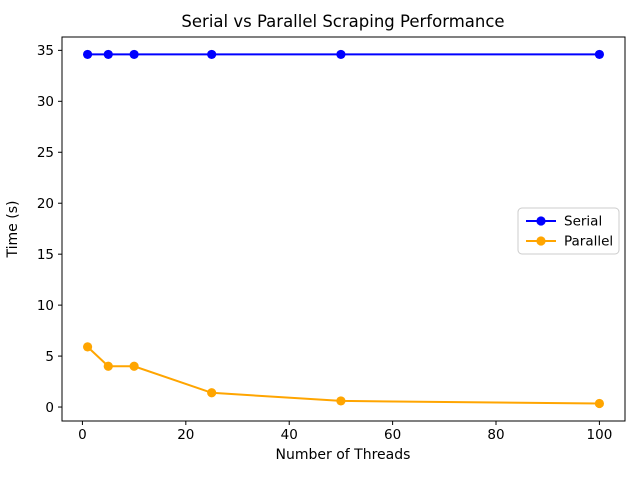 The width and height of the screenshot is (640, 480). I want to click on y-tick-label: 35, so click(45, 51).